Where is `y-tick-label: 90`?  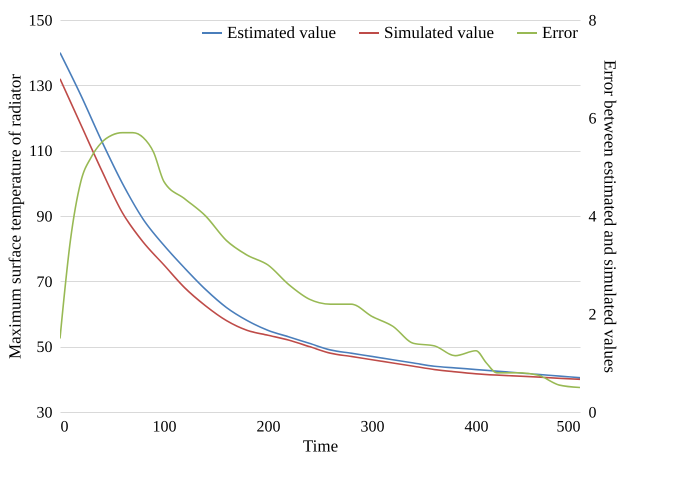
y-tick-label: 90 is located at coordinates (44, 217).